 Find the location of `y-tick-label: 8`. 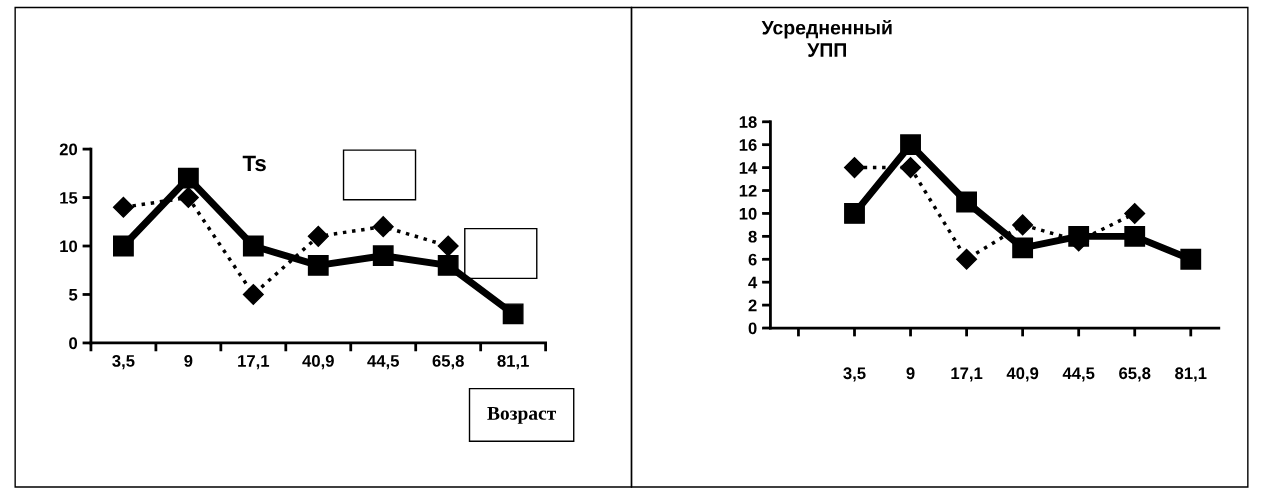

y-tick-label: 8 is located at coordinates (752, 236).